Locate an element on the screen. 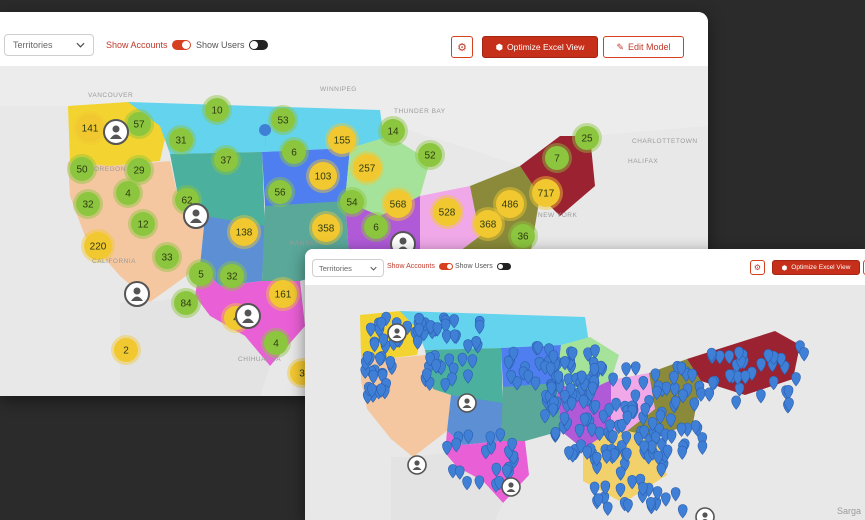 Image resolution: width=865 pixels, height=520 pixels. account-cluster: 141 is located at coordinates (90, 128).